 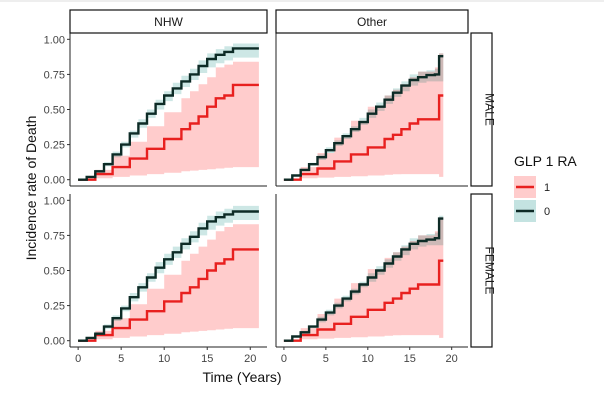 I want to click on legend-entry-0: 0, so click(x=532, y=211).